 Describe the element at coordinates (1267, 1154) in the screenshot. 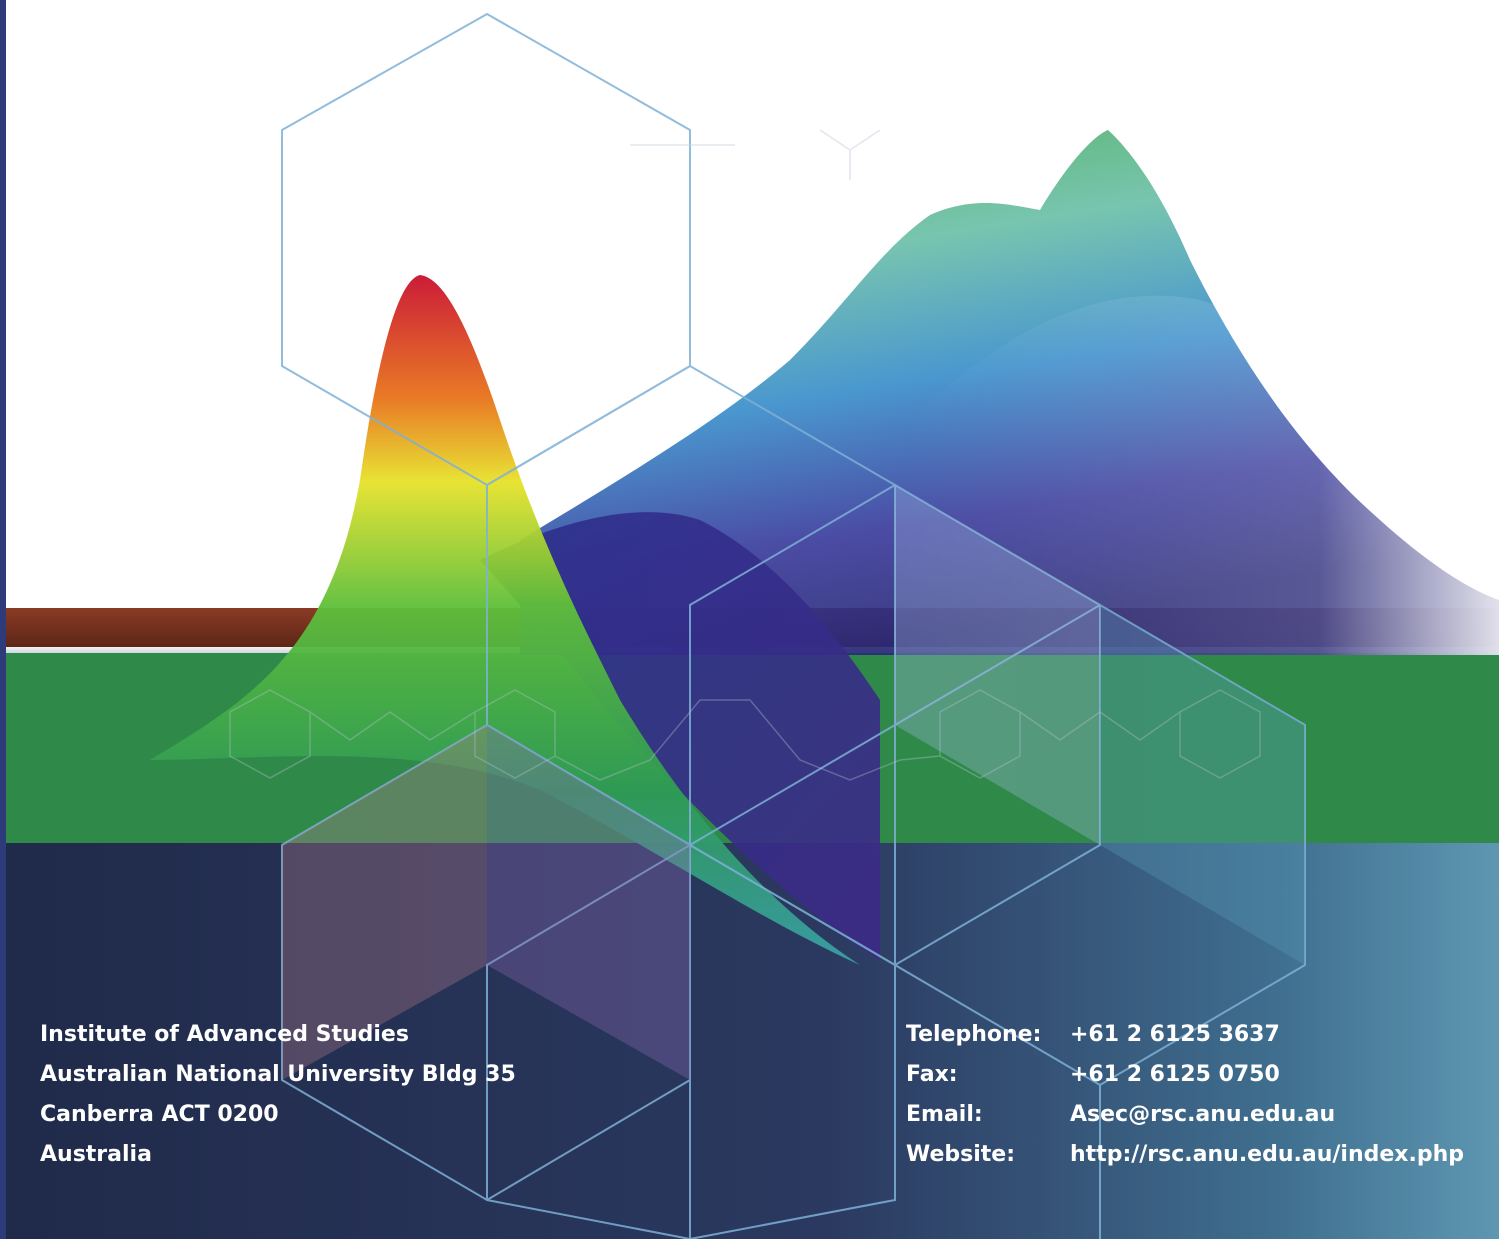

I see `website-value: http://rsc.anu.edu.au/index.php` at that location.